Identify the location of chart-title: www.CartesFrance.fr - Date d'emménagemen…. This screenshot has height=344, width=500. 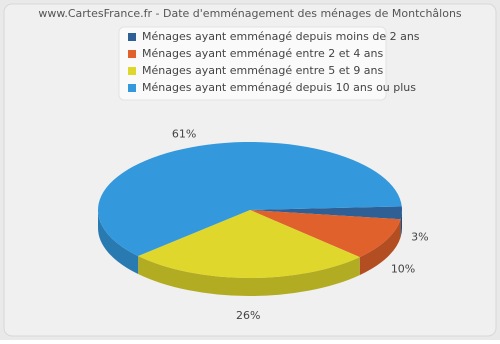
(250, 13).